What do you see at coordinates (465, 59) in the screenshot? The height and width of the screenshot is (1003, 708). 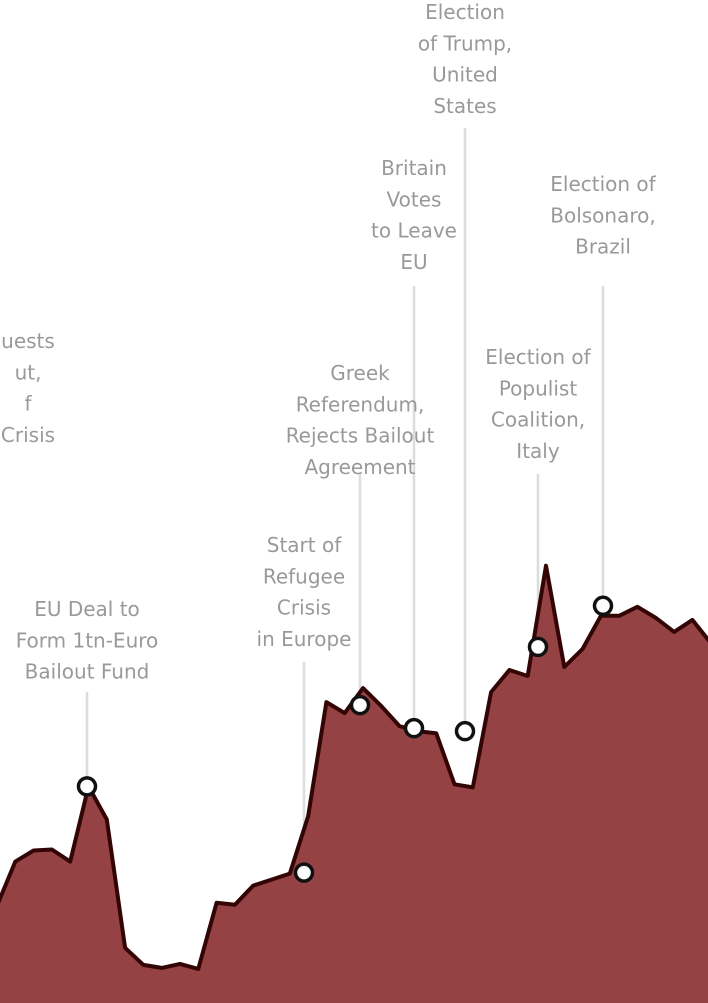 I see `annotation-label: Election of Trump, United States` at bounding box center [465, 59].